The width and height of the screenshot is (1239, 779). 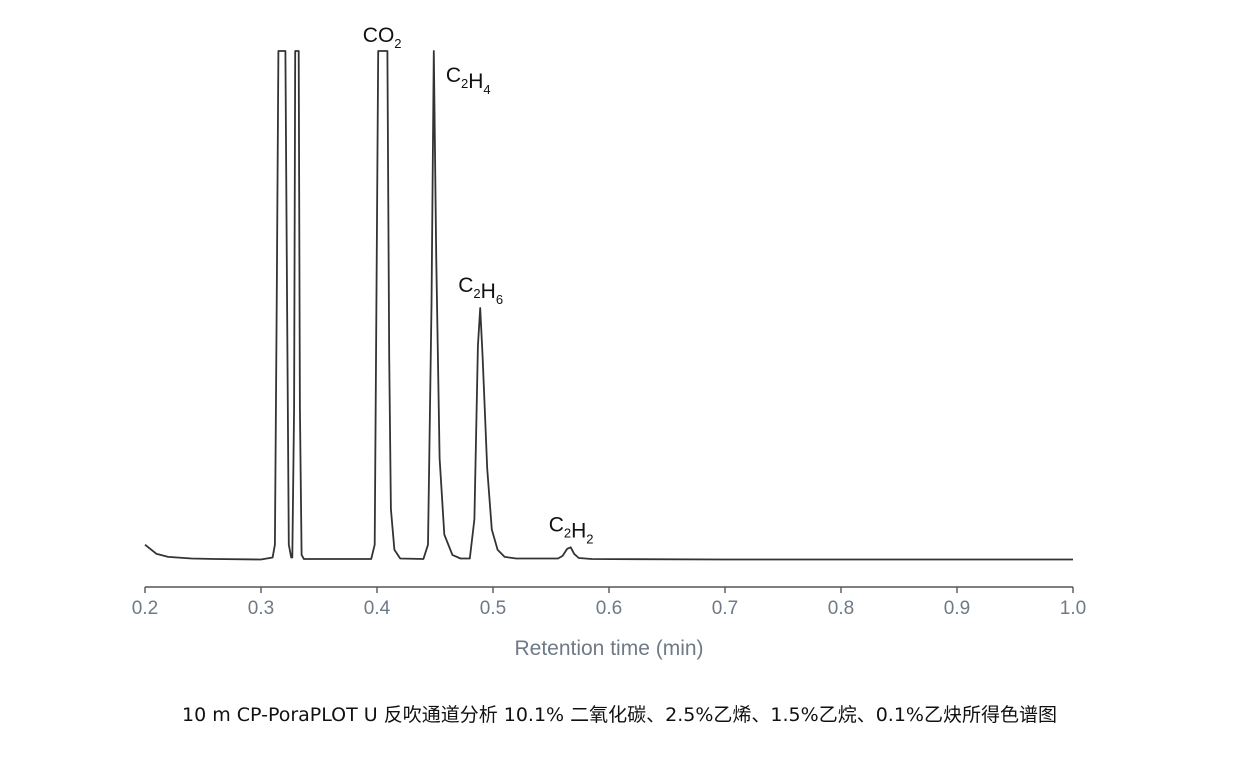 I want to click on x-tick-label: 0.4, so click(x=377, y=608).